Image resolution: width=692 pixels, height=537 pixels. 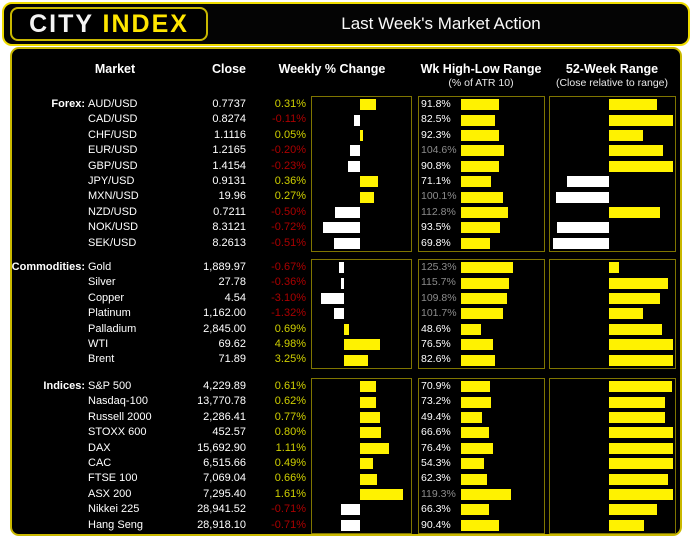 What do you see at coordinates (436, 344) in the screenshot?
I see `atr-pct-cell: 76.5%` at bounding box center [436, 344].